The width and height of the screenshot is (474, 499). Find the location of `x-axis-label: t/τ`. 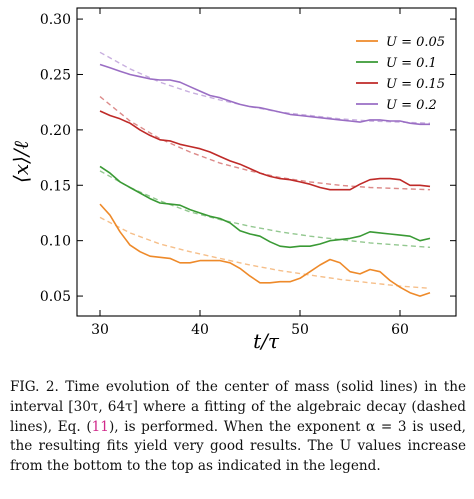

x-axis-label: t/τ is located at coordinates (266, 341).